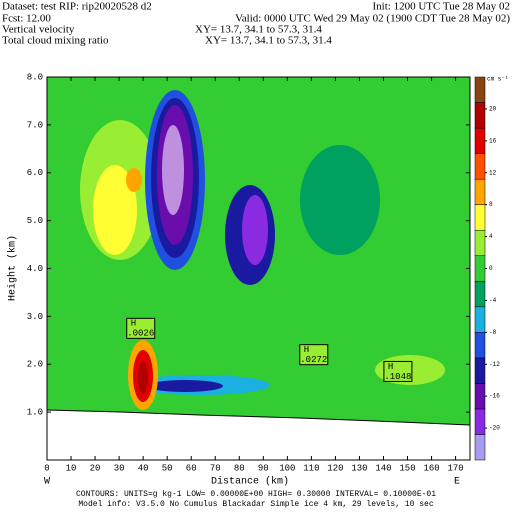 The image size is (512, 512). What do you see at coordinates (140, 334) in the screenshot?
I see `high-value: .0026` at bounding box center [140, 334].